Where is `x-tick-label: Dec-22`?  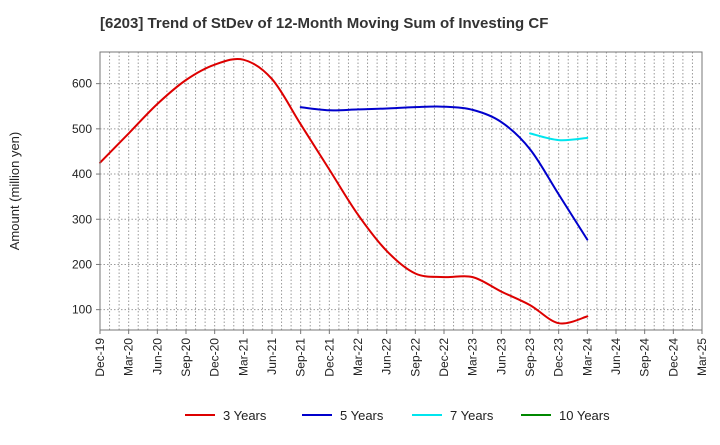
x-tick-label: Dec-22 is located at coordinates (444, 357).